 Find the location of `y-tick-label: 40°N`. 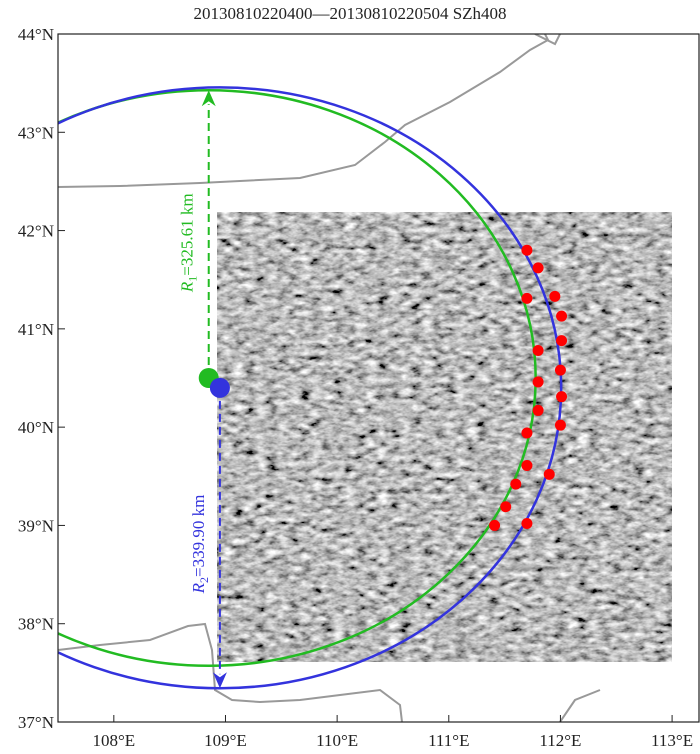

y-tick-label: 40°N is located at coordinates (36, 427).